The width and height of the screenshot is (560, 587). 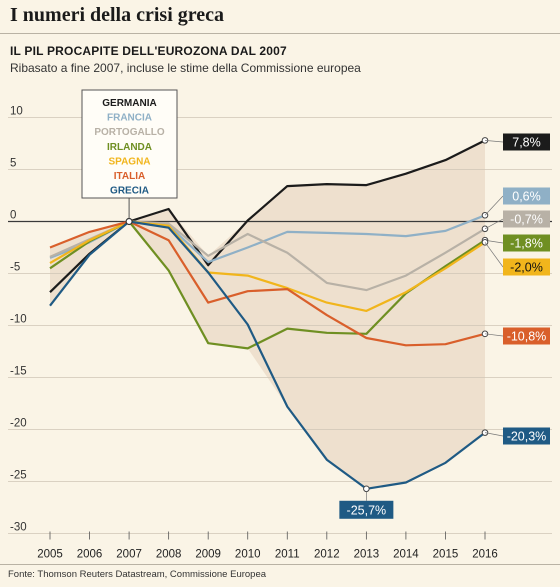 What do you see at coordinates (18, 476) in the screenshot?
I see `y-tick-label: -25` at bounding box center [18, 476].